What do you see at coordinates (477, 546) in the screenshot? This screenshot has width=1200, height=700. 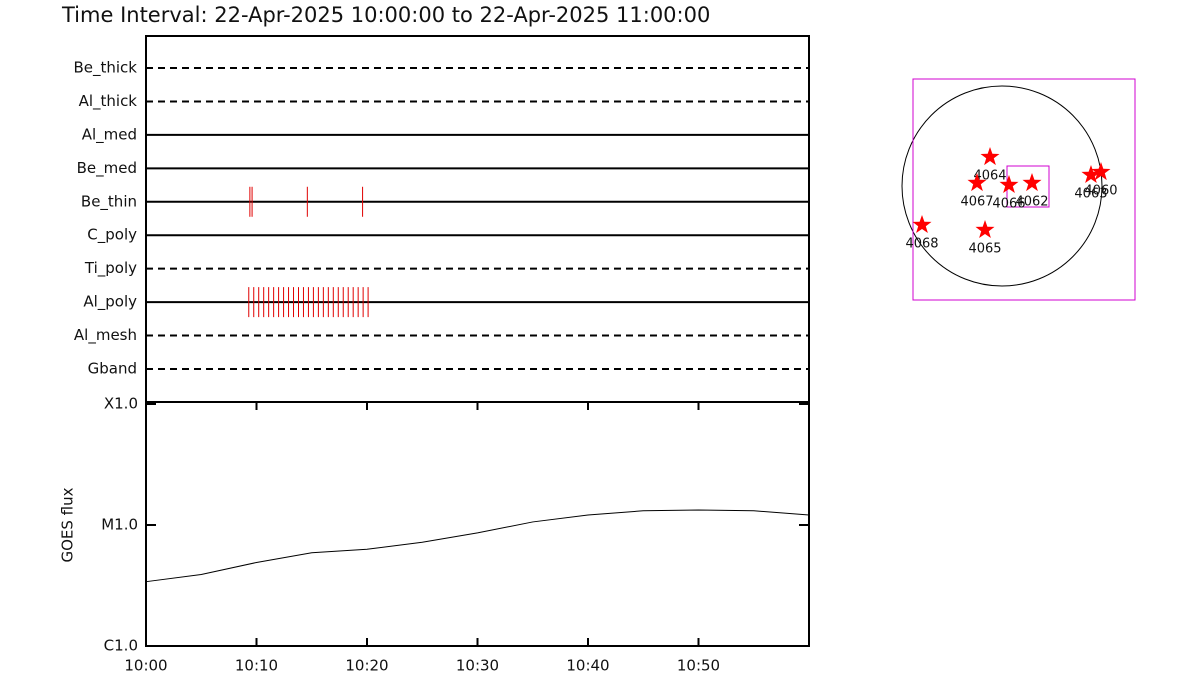 I see `goes-curve` at bounding box center [477, 546].